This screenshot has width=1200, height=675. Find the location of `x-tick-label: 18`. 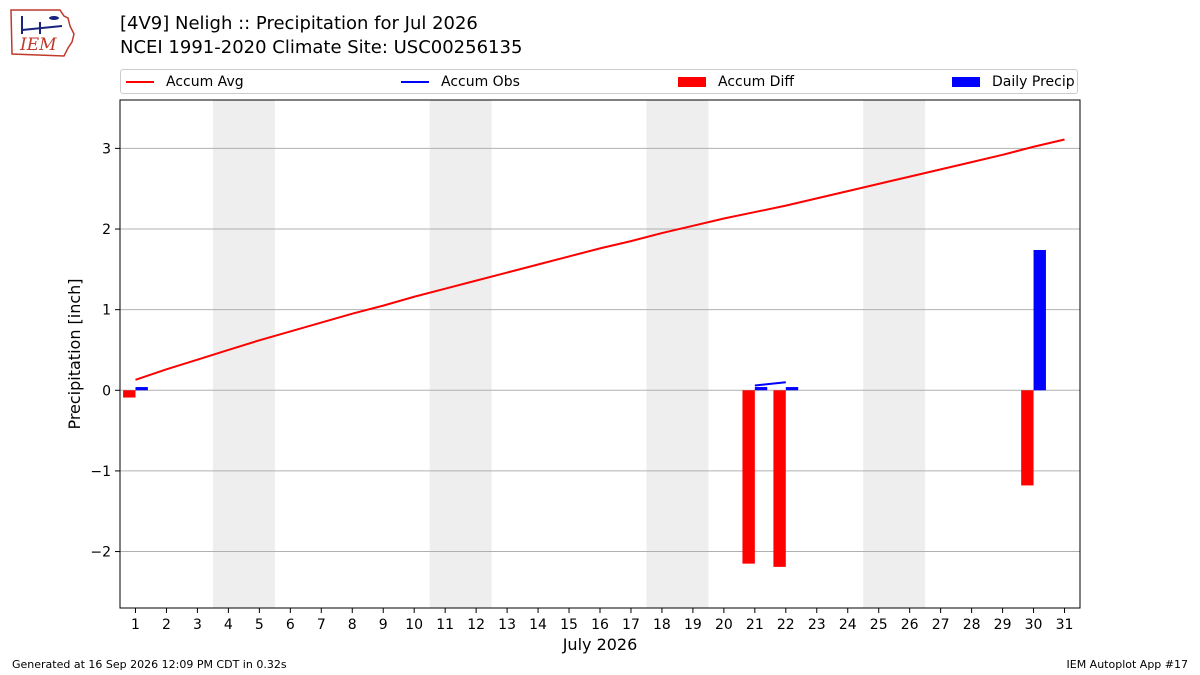

x-tick-label: 18 is located at coordinates (662, 625).